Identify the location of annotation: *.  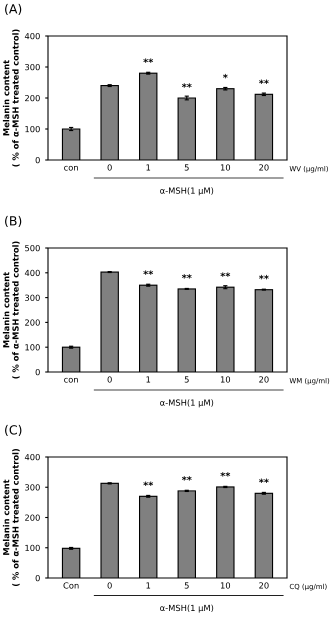
(225, 76).